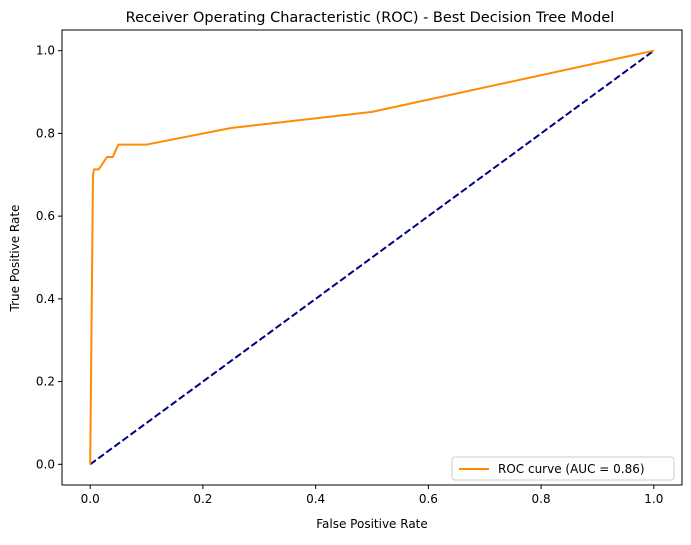 This screenshot has height=545, width=691. Describe the element at coordinates (541, 499) in the screenshot. I see `x-tick-label: 0.8` at that location.